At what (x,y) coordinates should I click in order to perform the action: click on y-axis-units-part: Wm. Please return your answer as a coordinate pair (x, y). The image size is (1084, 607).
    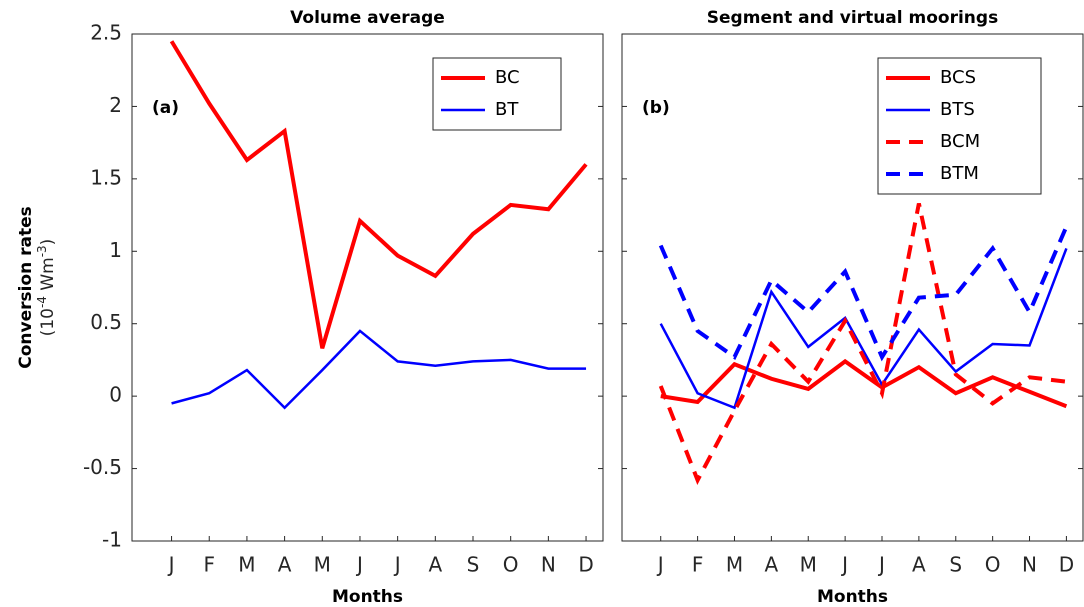
    Looking at the image, I should click on (48, 276).